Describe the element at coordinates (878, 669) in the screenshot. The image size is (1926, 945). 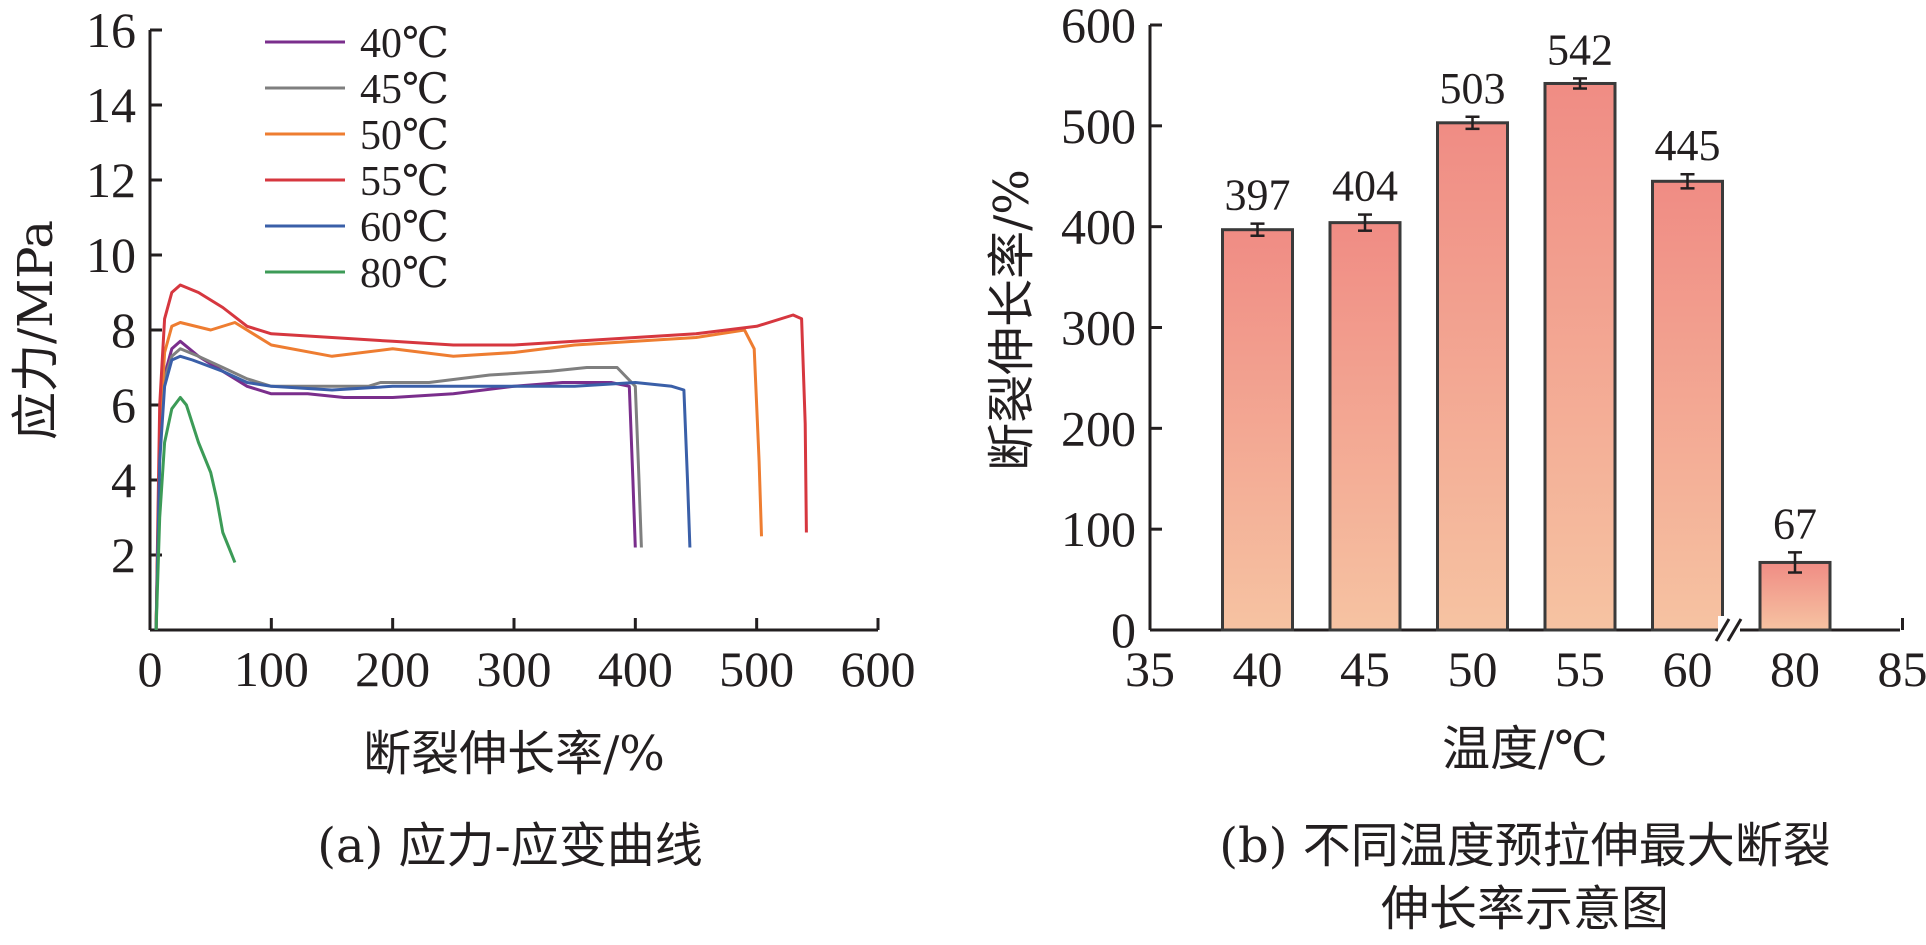
I see `x-tick-label-a: 600` at that location.